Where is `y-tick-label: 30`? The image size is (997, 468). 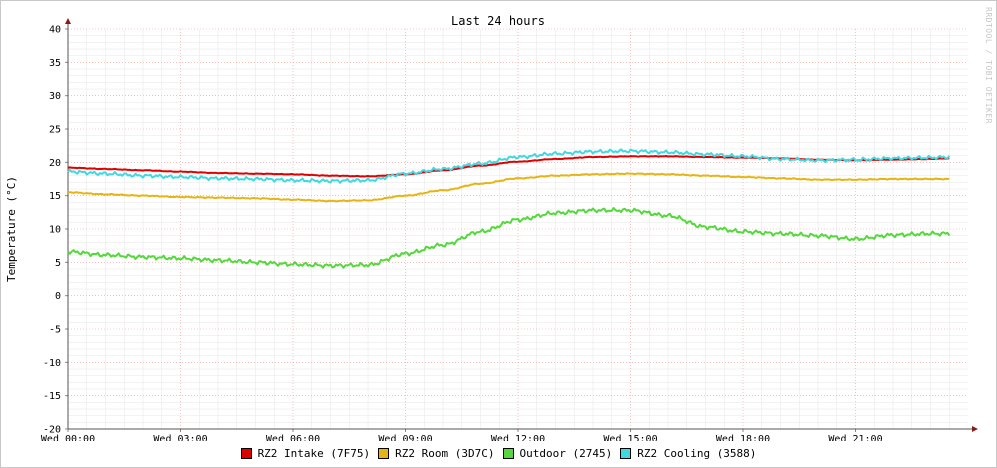
y-tick-label: 30 is located at coordinates (55, 96).